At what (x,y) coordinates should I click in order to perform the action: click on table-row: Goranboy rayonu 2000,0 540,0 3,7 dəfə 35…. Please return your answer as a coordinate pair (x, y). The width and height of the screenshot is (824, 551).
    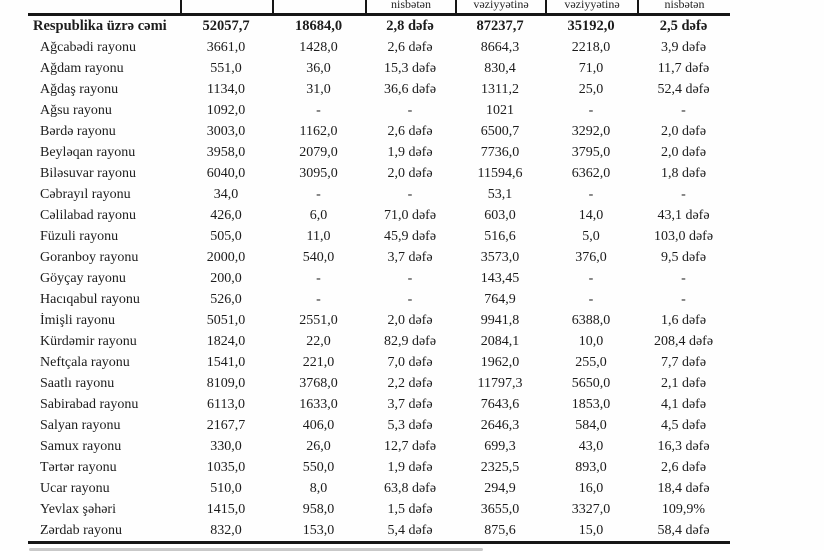
    Looking at the image, I should click on (379, 257).